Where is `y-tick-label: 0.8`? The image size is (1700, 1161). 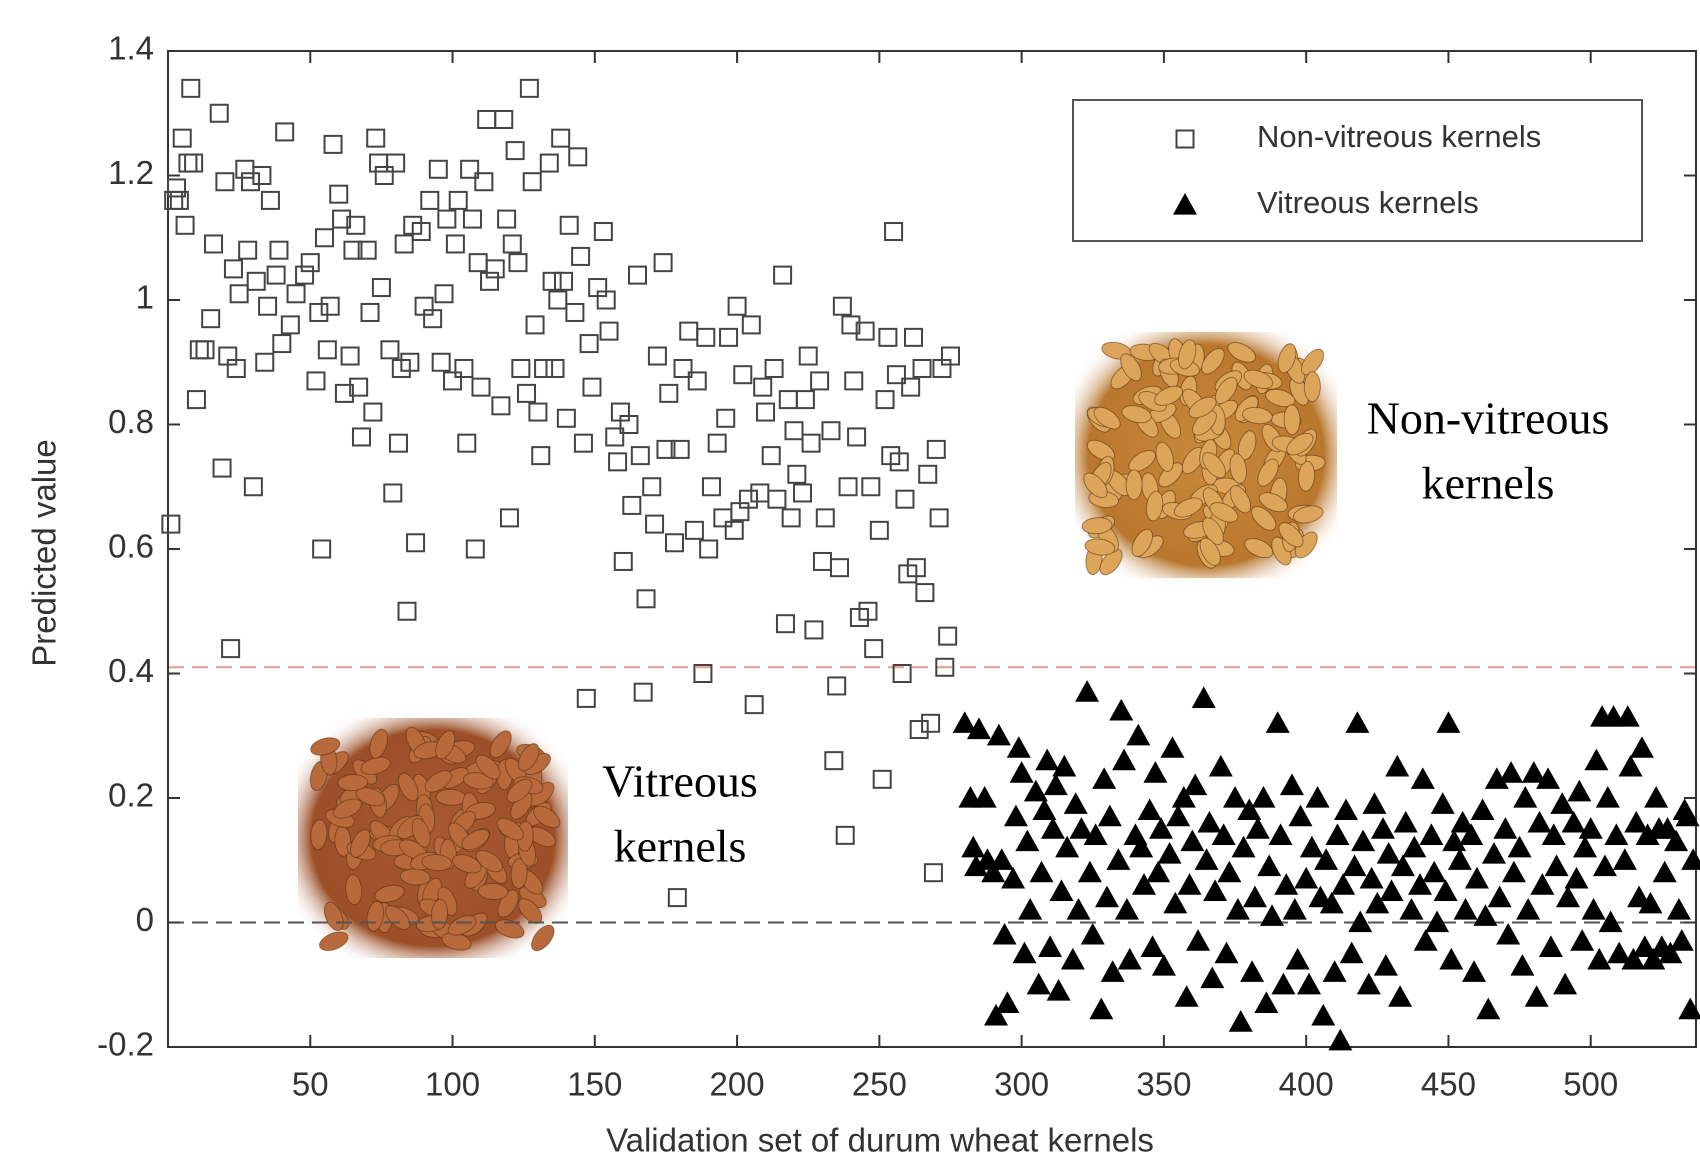 y-tick-label: 0.8 is located at coordinates (131, 421).